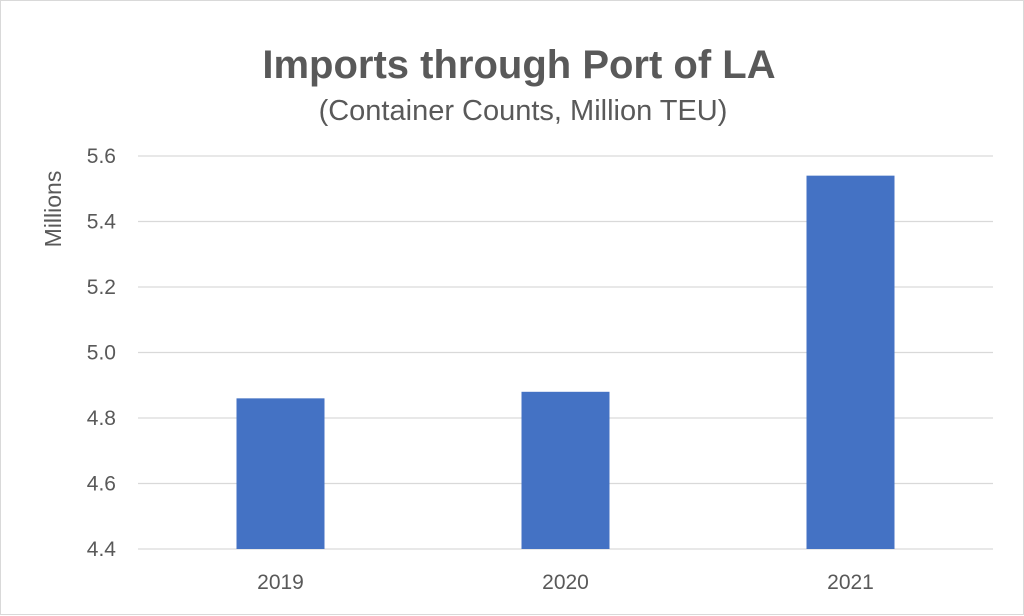  What do you see at coordinates (518, 65) in the screenshot?
I see `chart-title: Imports through Port of LA` at bounding box center [518, 65].